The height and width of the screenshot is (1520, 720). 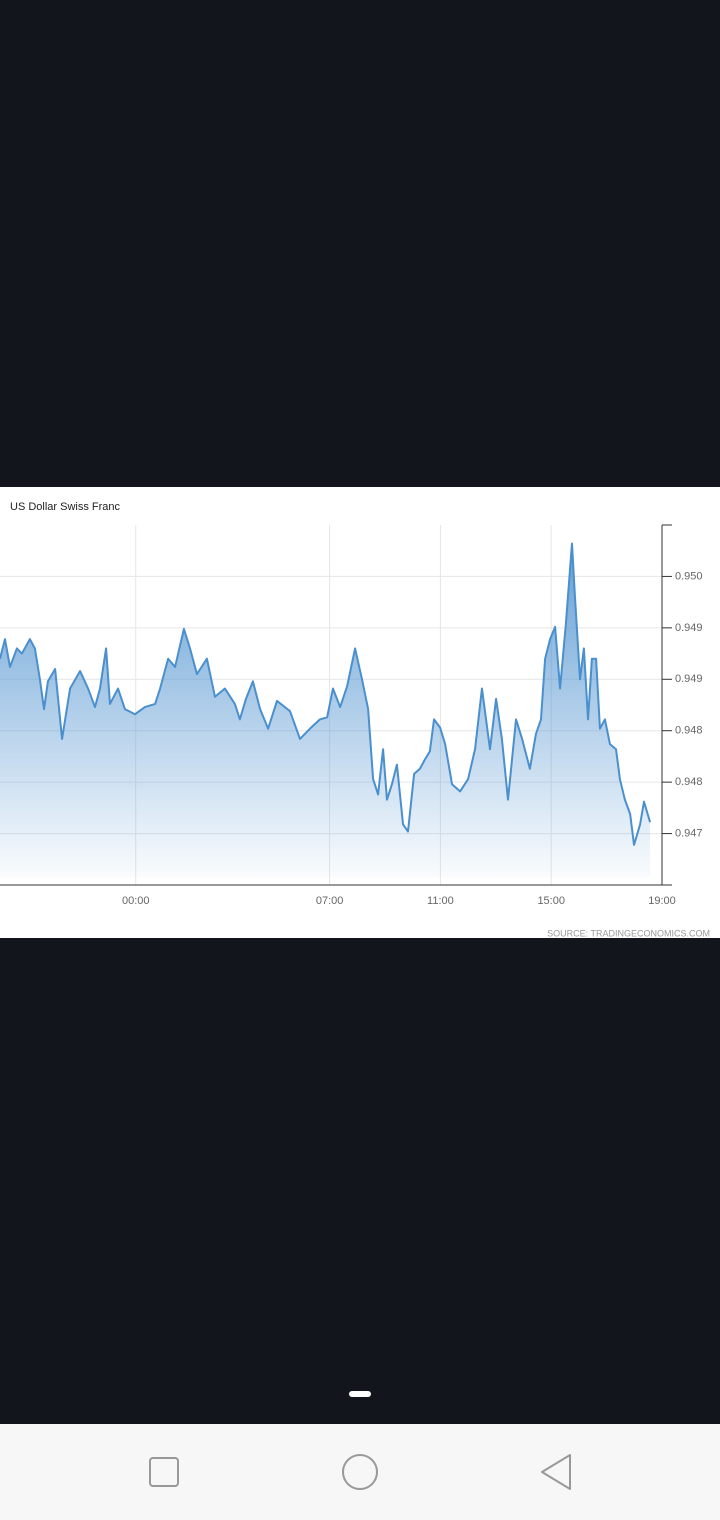 What do you see at coordinates (360, 1394) in the screenshot?
I see `home-indicator` at bounding box center [360, 1394].